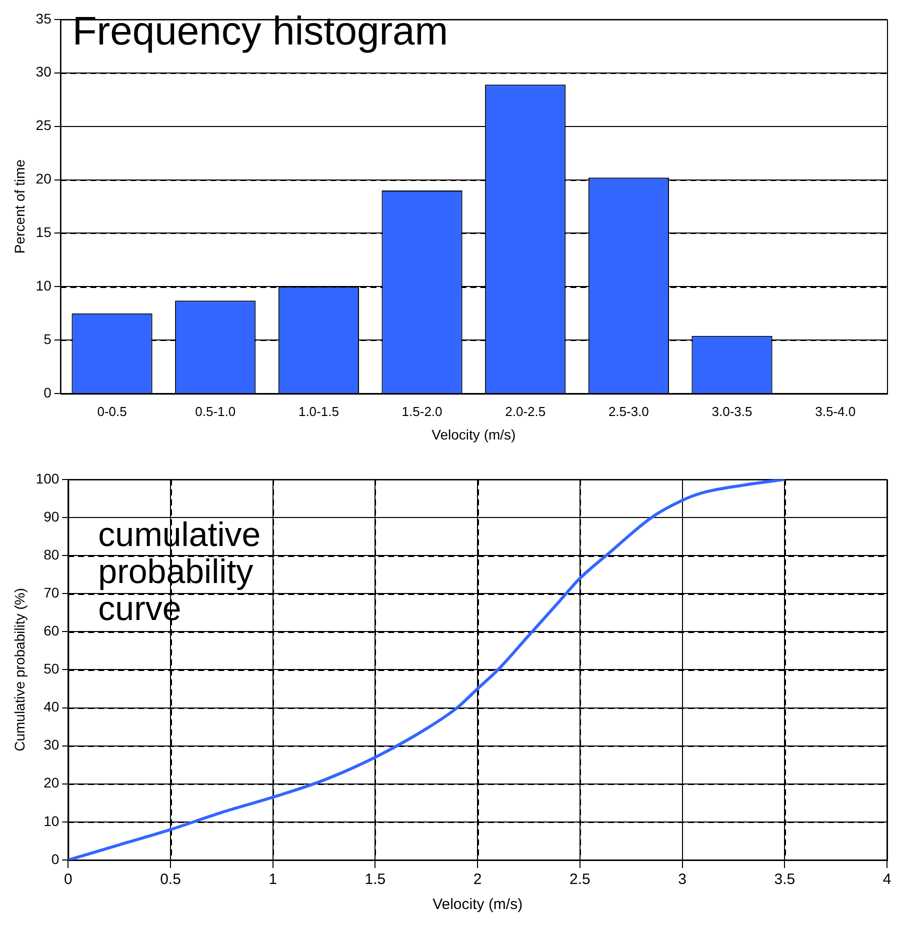 The image size is (905, 927). What do you see at coordinates (260, 31) in the screenshot?
I see `chart-title: Frequency histogram` at bounding box center [260, 31].